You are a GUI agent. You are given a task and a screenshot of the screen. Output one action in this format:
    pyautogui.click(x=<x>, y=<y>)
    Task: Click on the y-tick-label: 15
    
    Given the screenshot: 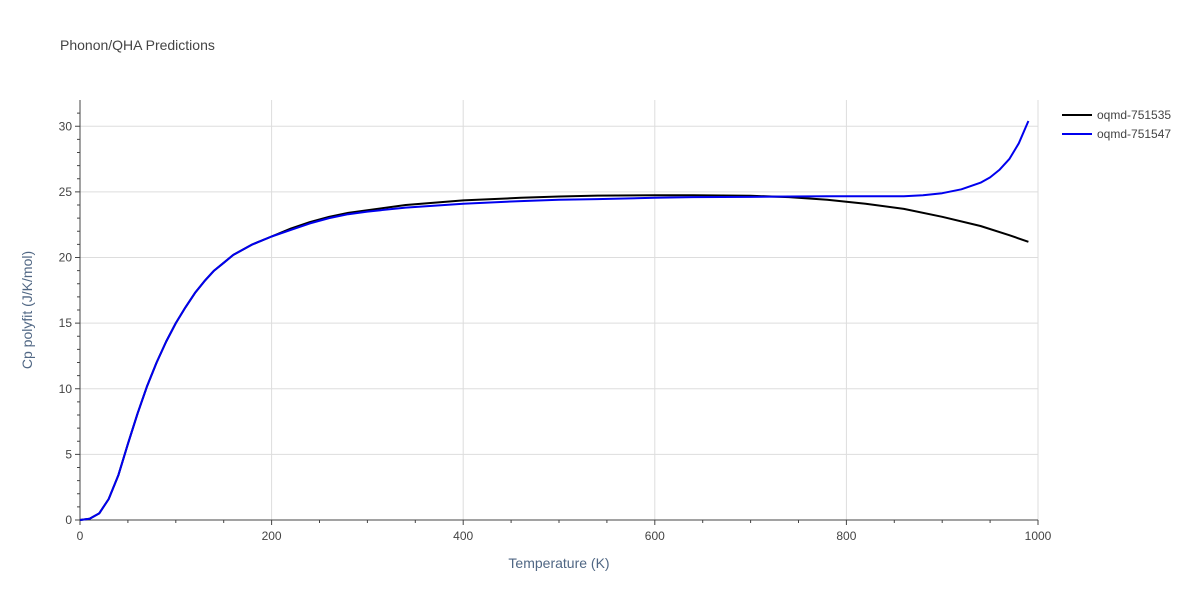 What is the action you would take?
    pyautogui.click(x=66, y=323)
    